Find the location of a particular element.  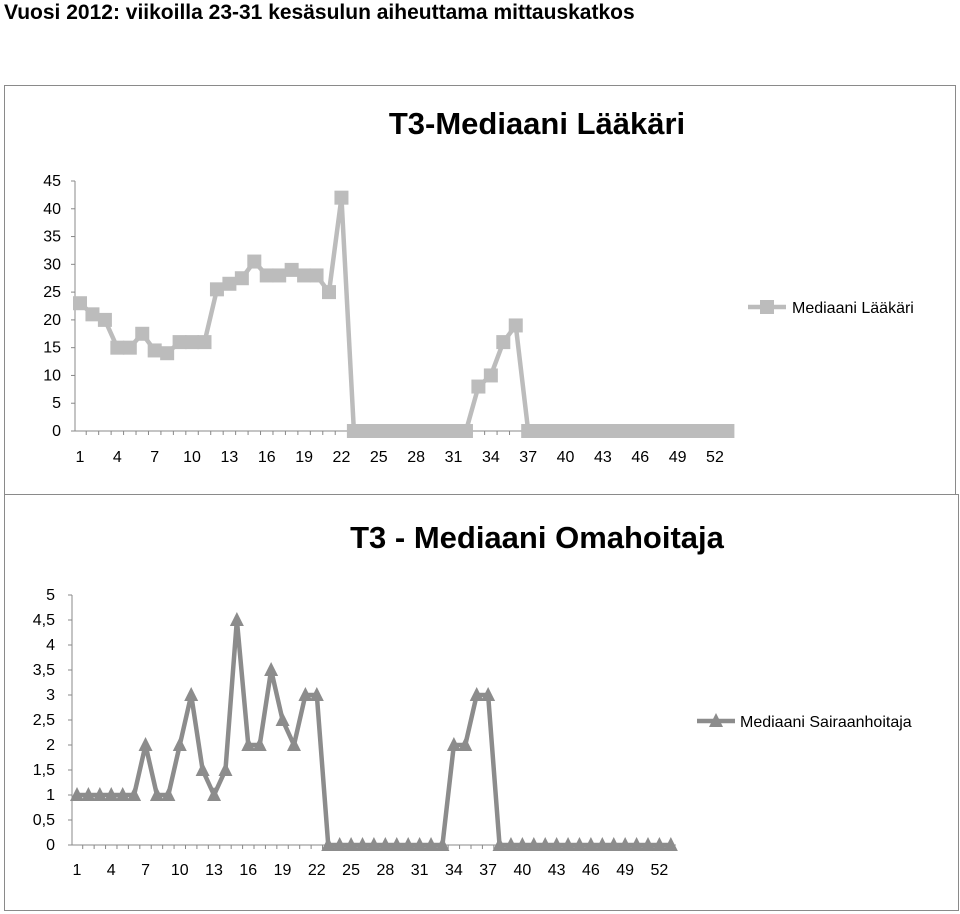

y-tick-label: 1 is located at coordinates (50, 795).